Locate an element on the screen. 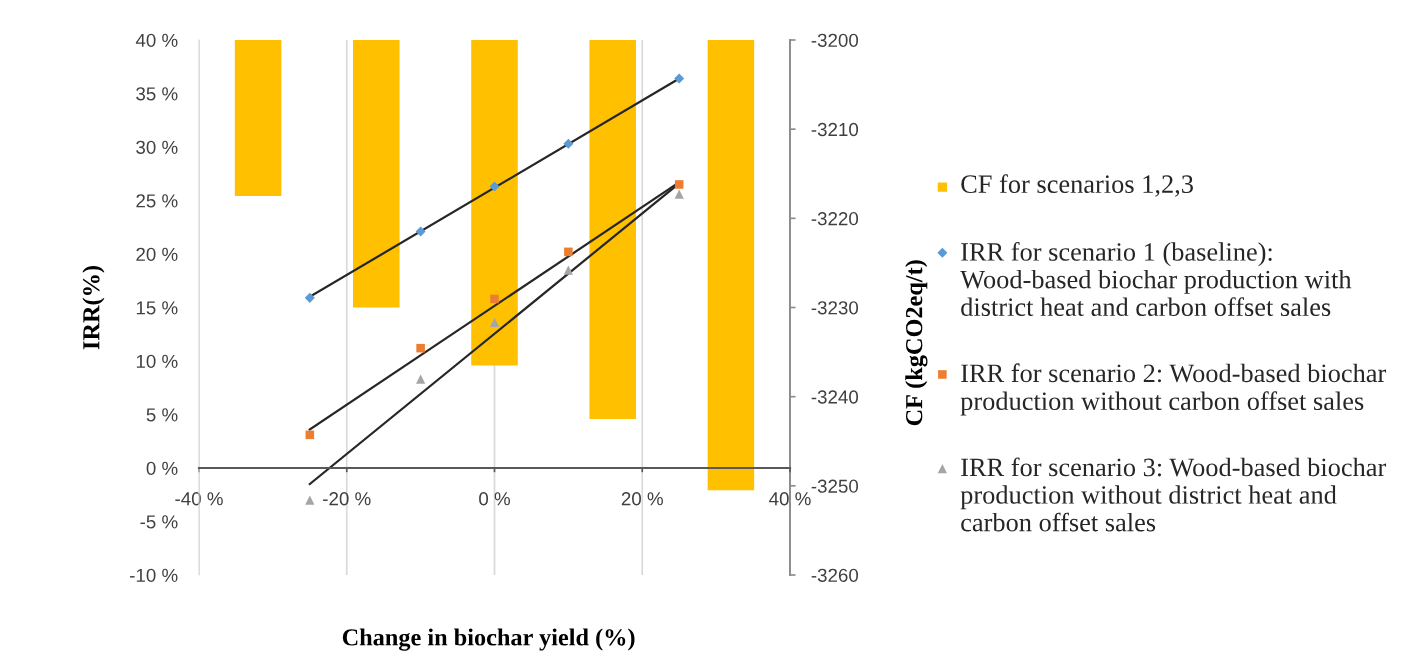 Image resolution: width=1401 pixels, height=670 pixels. x-tick-label: -20 % is located at coordinates (347, 499).